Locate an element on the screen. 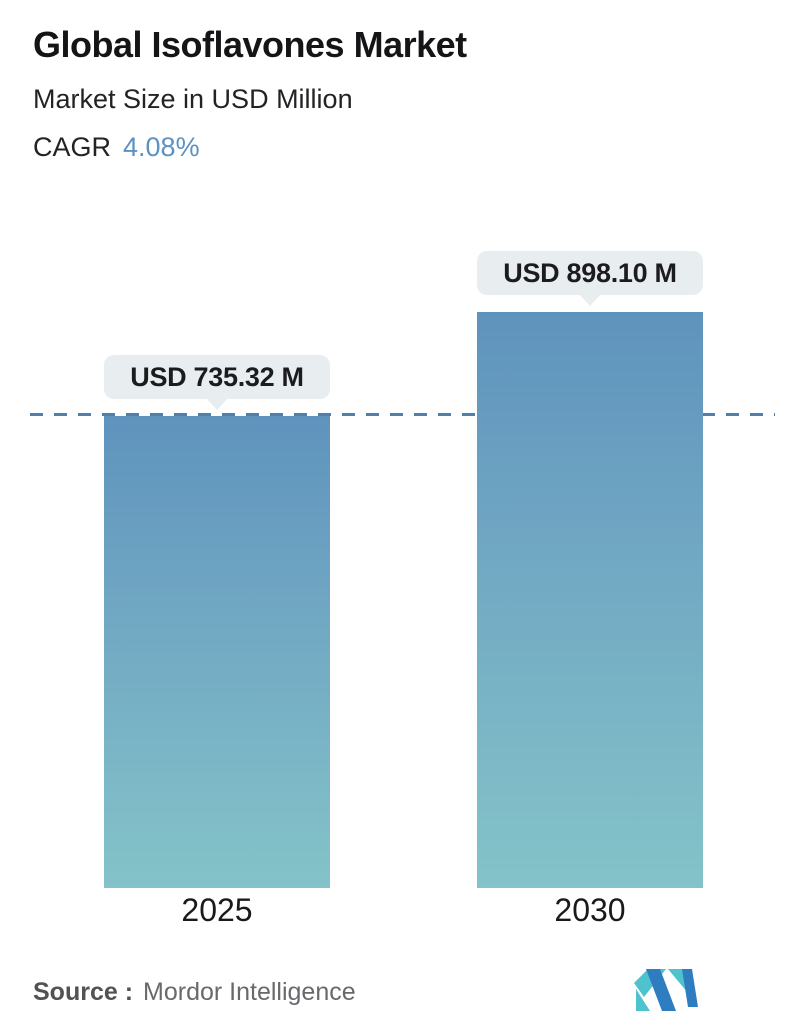 The width and height of the screenshot is (796, 1034). chart-title: Global Isoflavones Market is located at coordinates (250, 44).